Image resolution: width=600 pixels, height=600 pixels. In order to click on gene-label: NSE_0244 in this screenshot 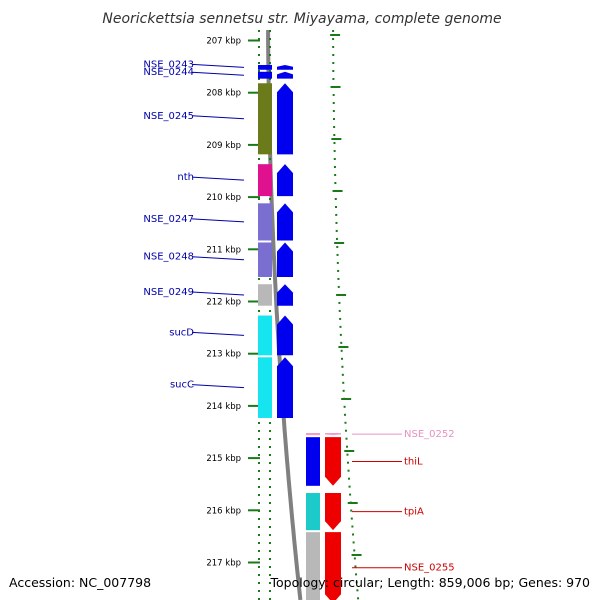, I will do `click(168, 72)`.